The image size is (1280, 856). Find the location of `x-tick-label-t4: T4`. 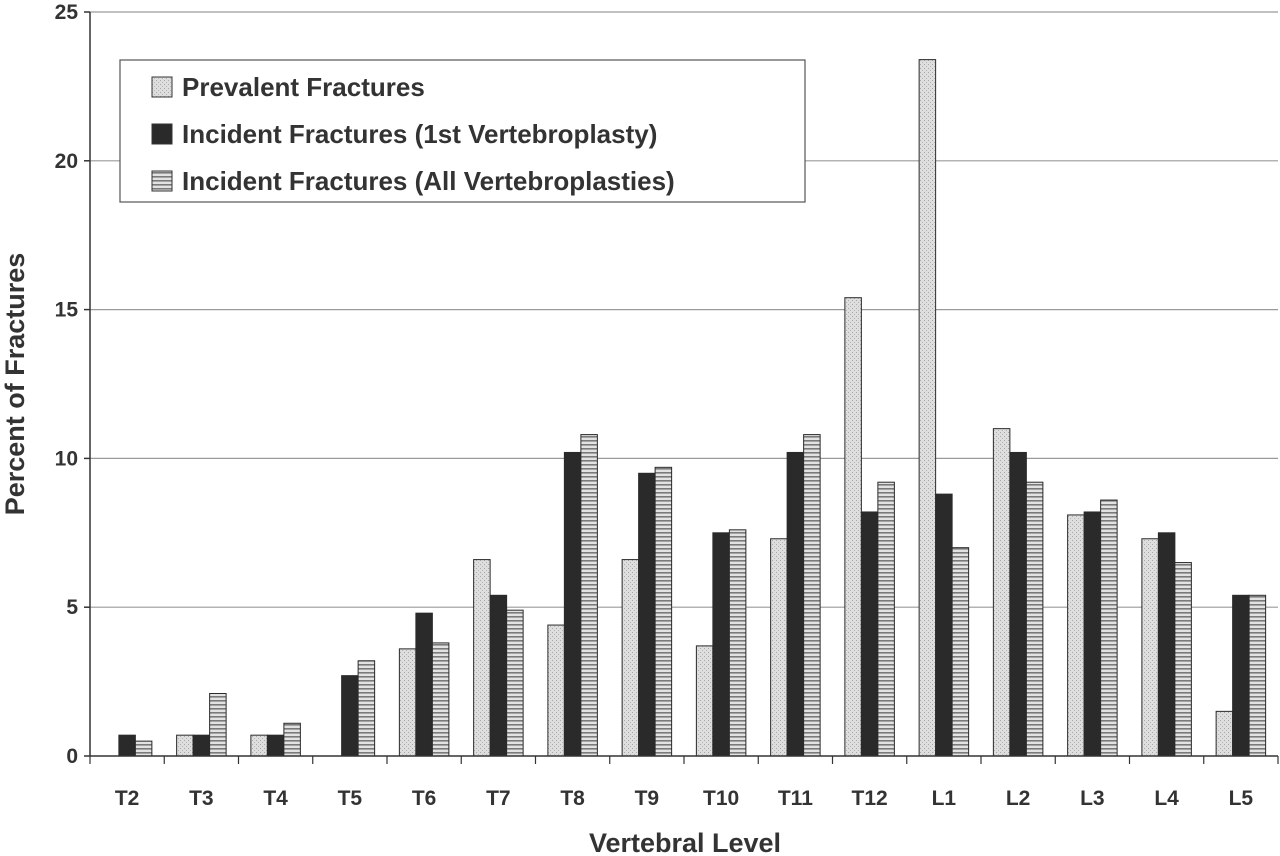

x-tick-label-t4: T4 is located at coordinates (275, 798).